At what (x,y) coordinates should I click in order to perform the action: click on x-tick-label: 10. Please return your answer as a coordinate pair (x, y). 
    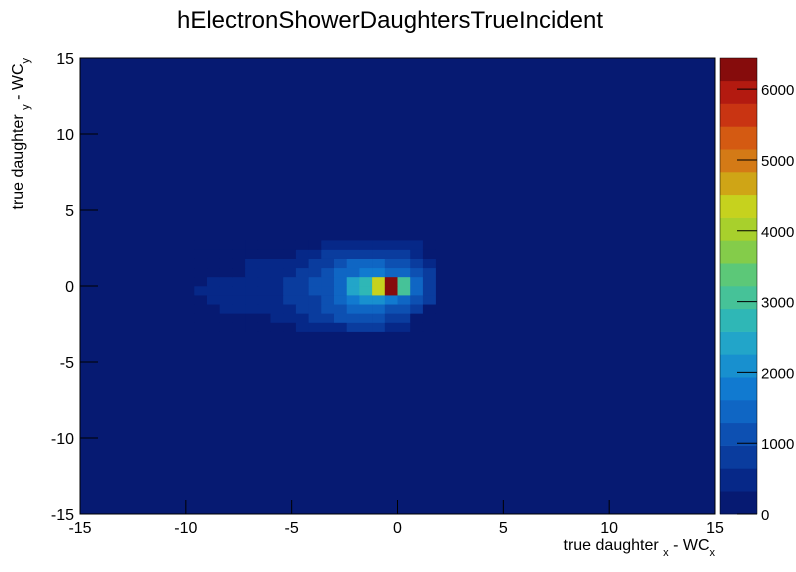
    Looking at the image, I should click on (609, 528).